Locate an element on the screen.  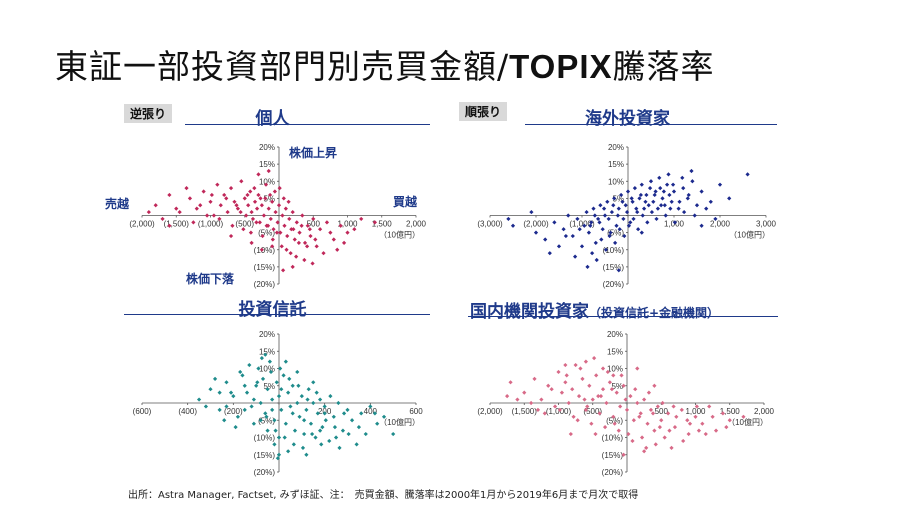
y-tick-label: (15%) is located at coordinates (614, 267).